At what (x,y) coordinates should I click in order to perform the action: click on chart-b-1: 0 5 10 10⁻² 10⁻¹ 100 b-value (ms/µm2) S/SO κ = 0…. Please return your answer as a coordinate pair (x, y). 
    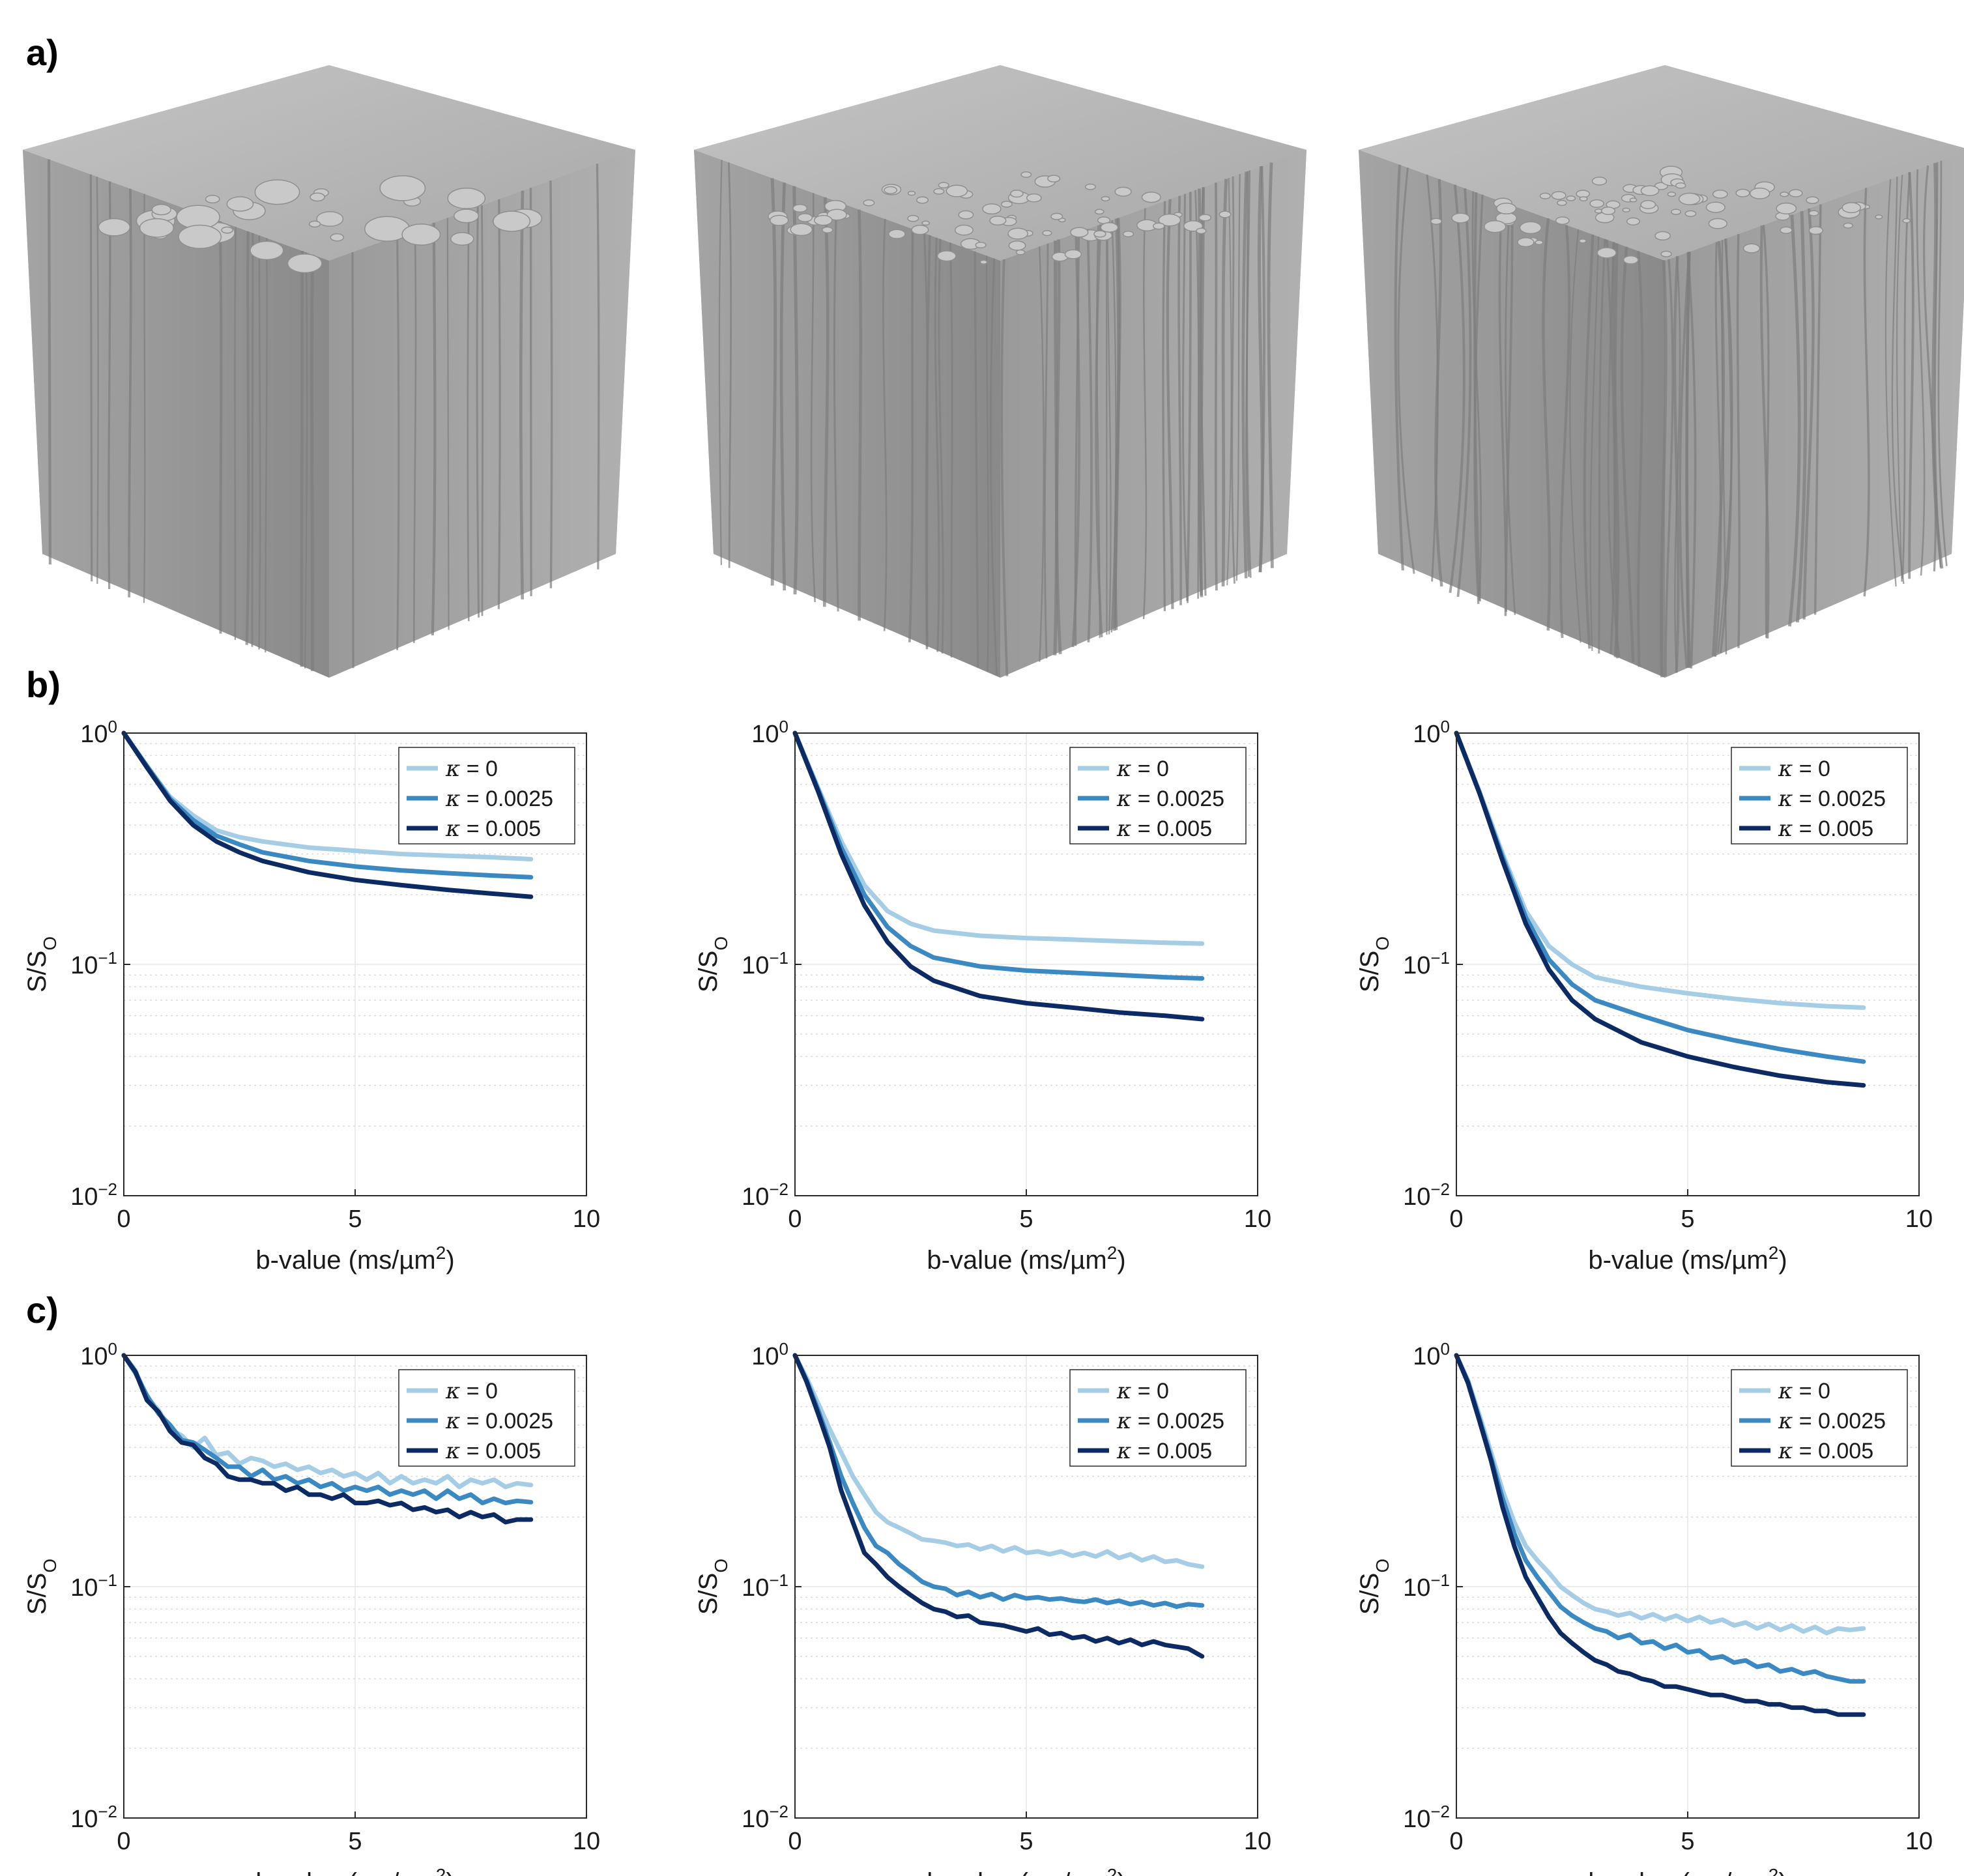
    Looking at the image, I should click on (311, 996).